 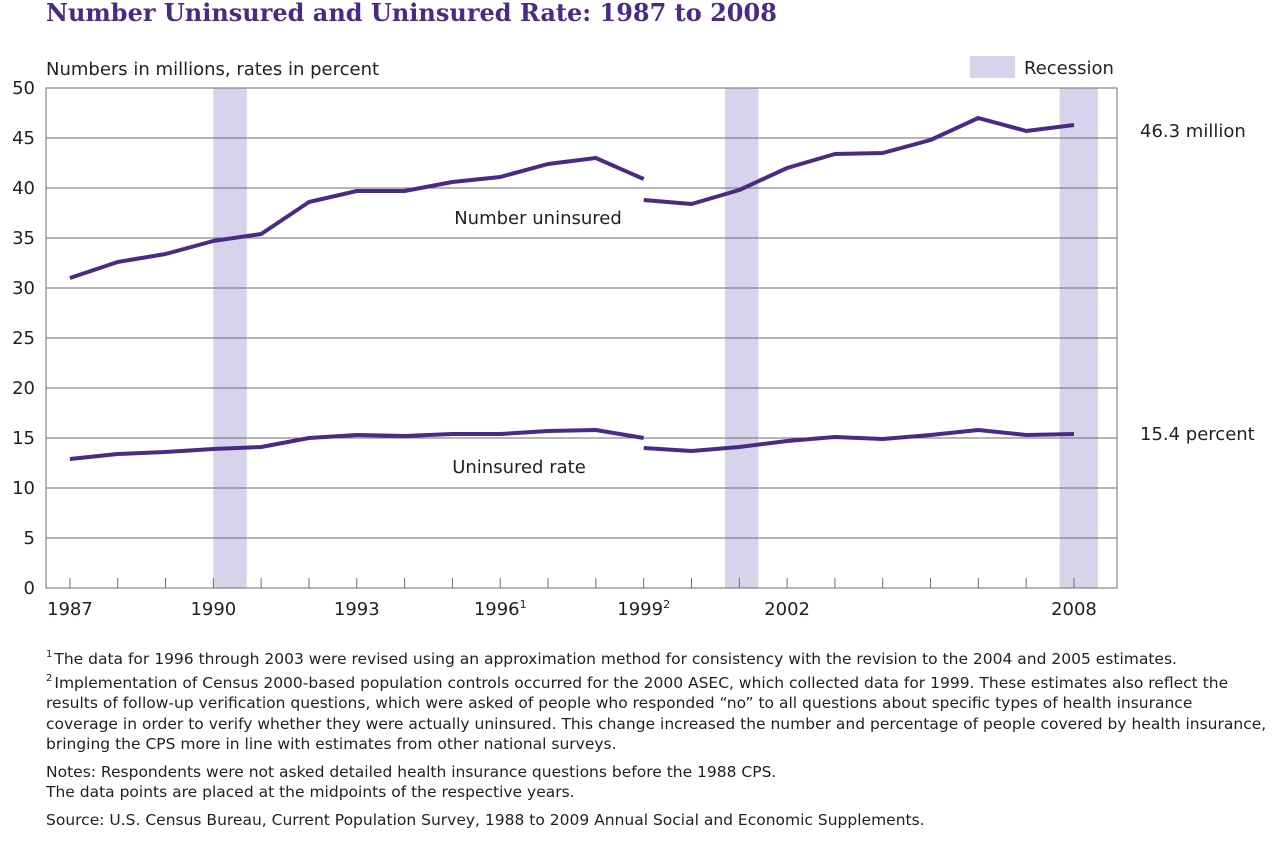 I want to click on y-tick-label-25: 25, so click(x=23, y=338).